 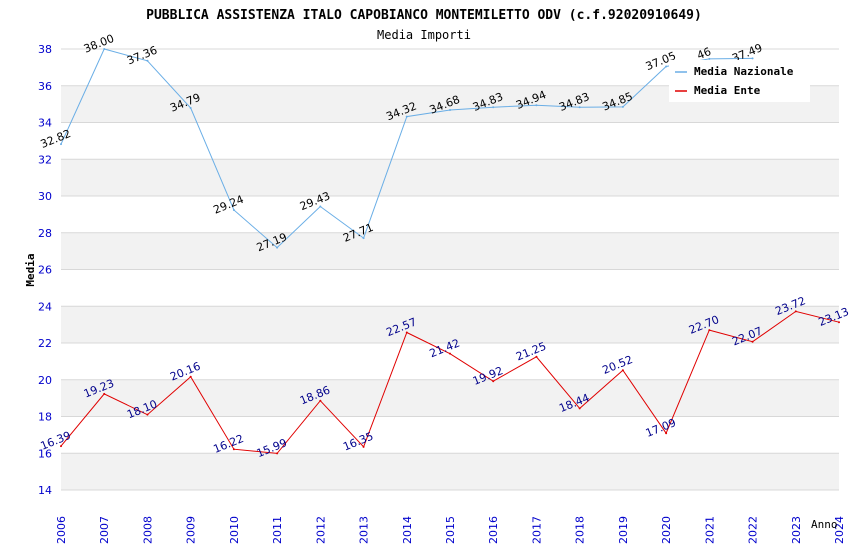 What do you see at coordinates (147, 530) in the screenshot?
I see `x-tick-label: 2008` at bounding box center [147, 530].